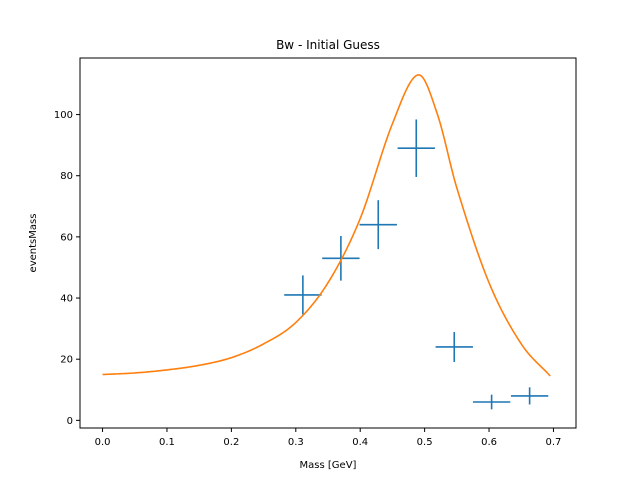  Describe the element at coordinates (328, 45) in the screenshot. I see `chart-title: Bw - Initial Guess` at that location.